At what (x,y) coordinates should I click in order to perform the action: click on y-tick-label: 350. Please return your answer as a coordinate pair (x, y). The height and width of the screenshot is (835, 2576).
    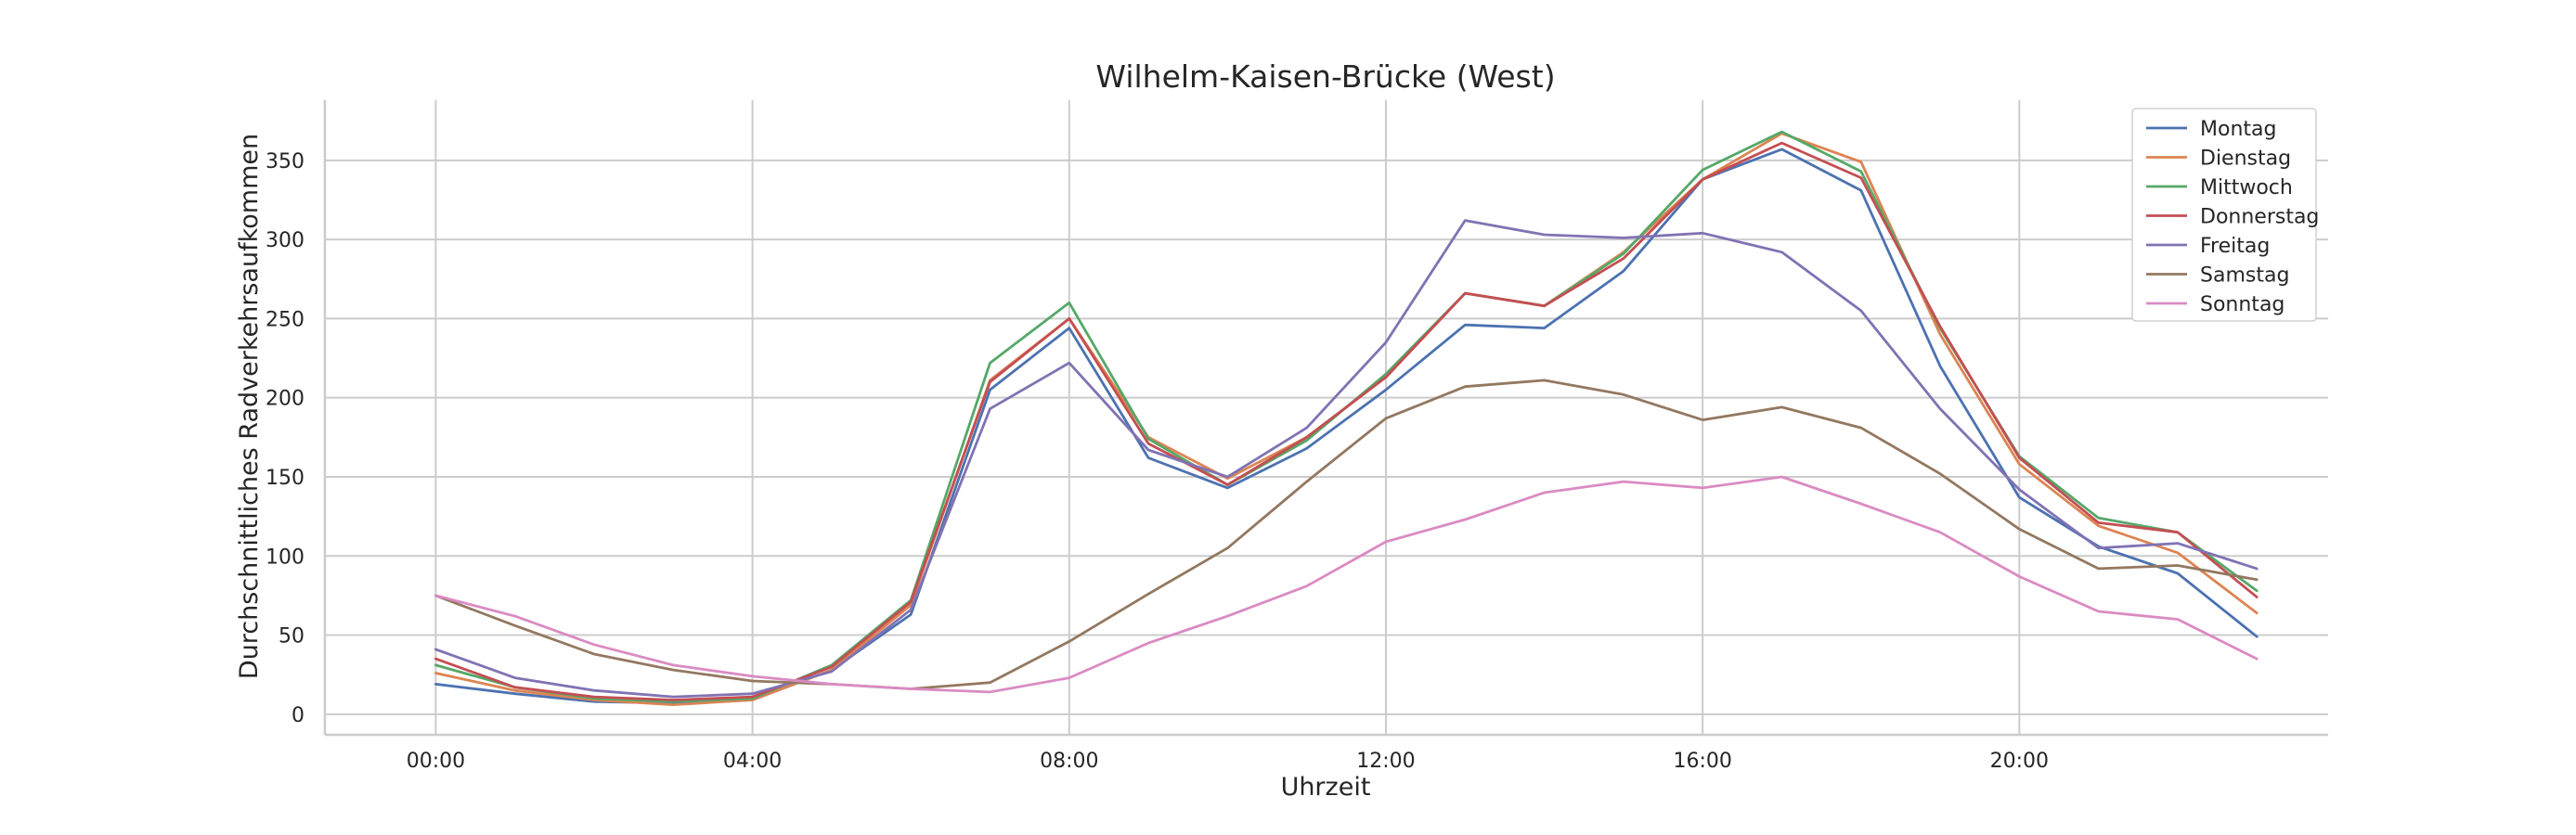
    Looking at the image, I should click on (284, 162).